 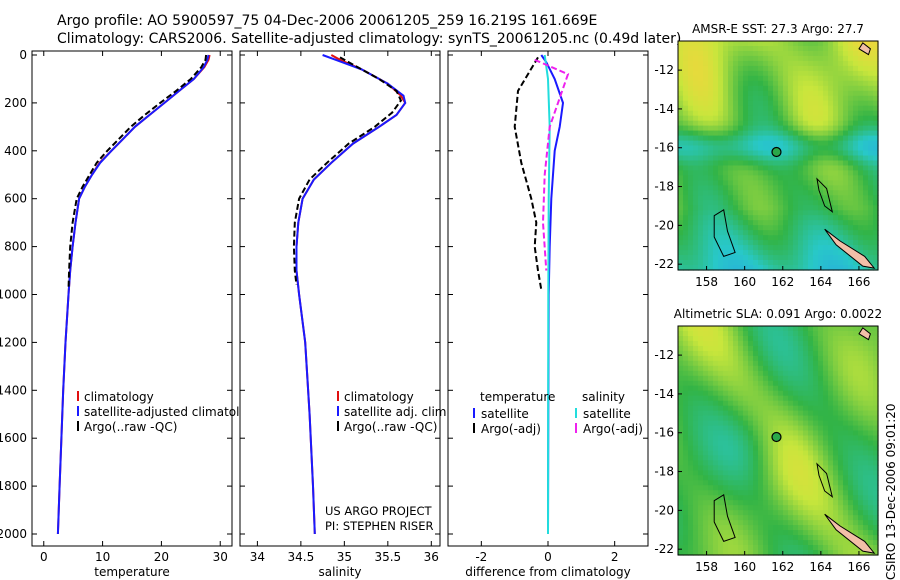 I want to click on legend-label: Argo(..raw -QC), so click(x=130, y=427).